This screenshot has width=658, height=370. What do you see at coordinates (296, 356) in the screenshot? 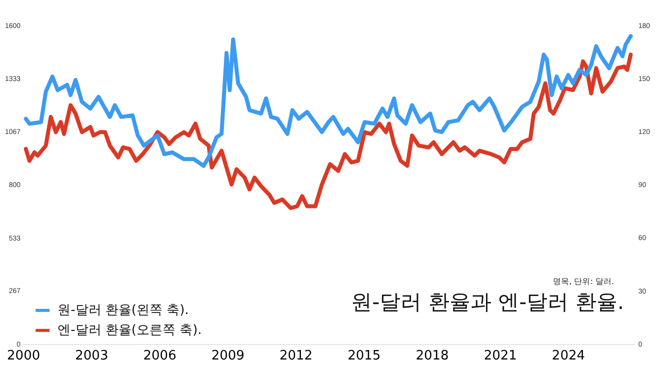
I see `x-tick-label: 2012` at bounding box center [296, 356].